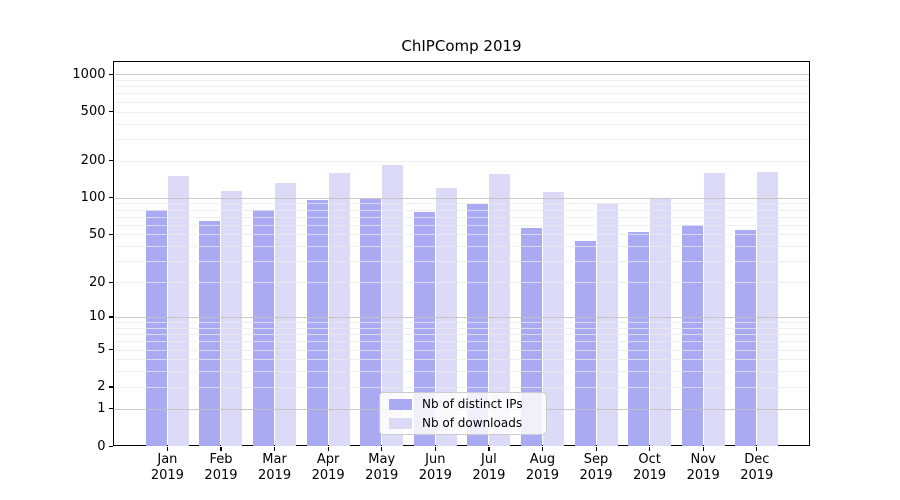  Describe the element at coordinates (221, 459) in the screenshot. I see `x-tick-label-line: Feb` at that location.